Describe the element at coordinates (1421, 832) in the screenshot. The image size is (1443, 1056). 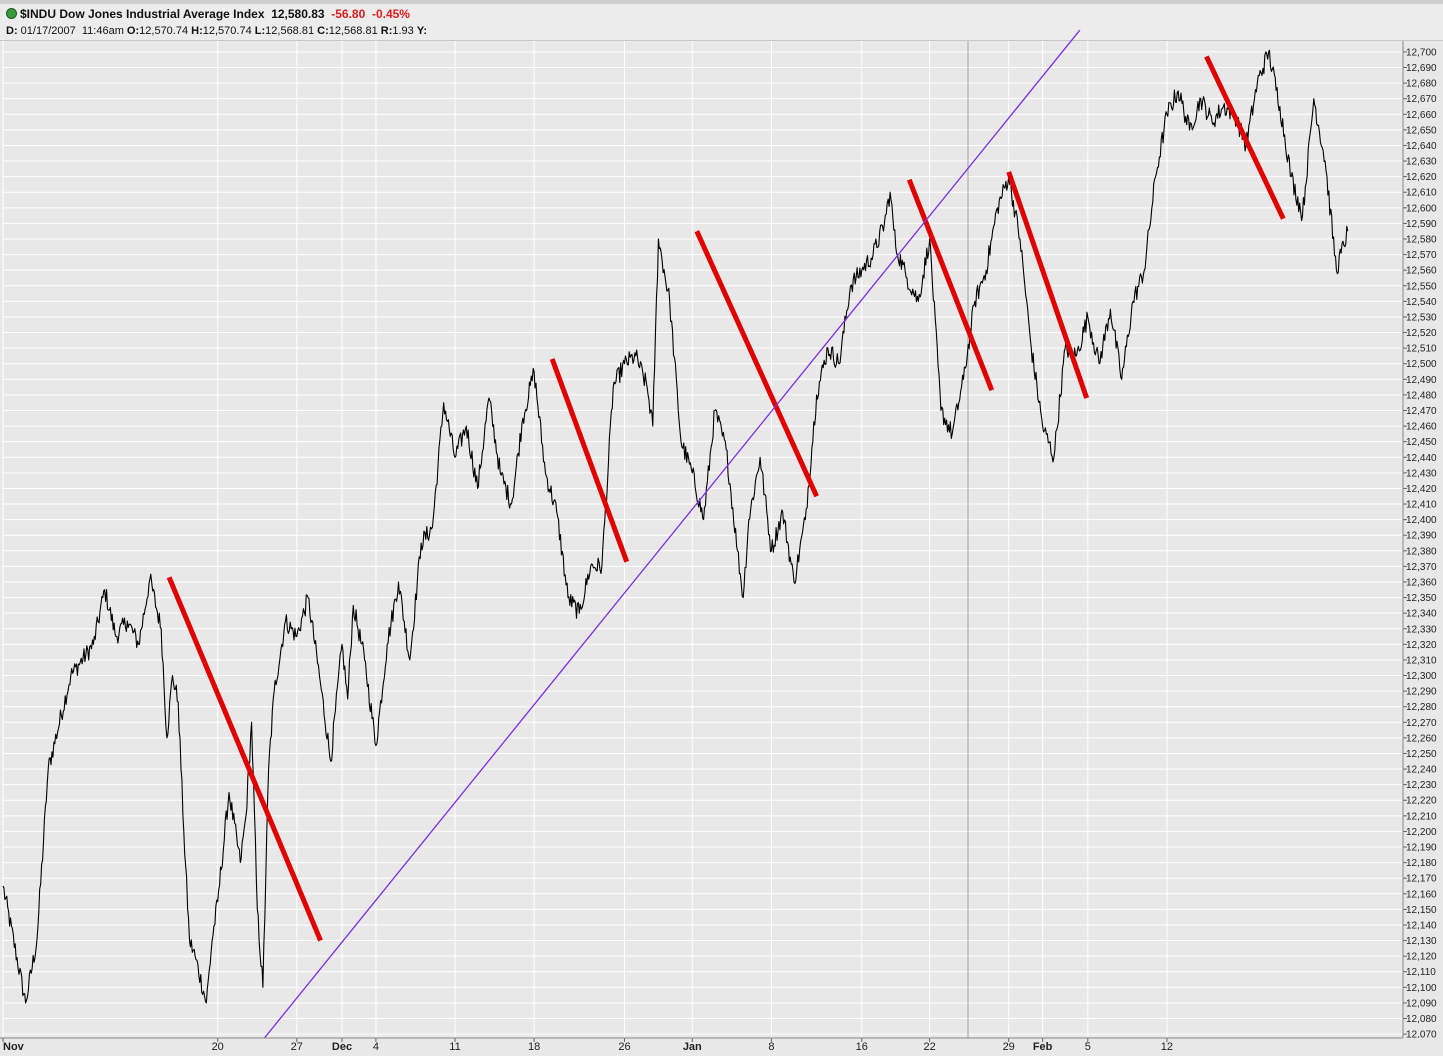
I see `y-tick-label: 12,200` at that location.